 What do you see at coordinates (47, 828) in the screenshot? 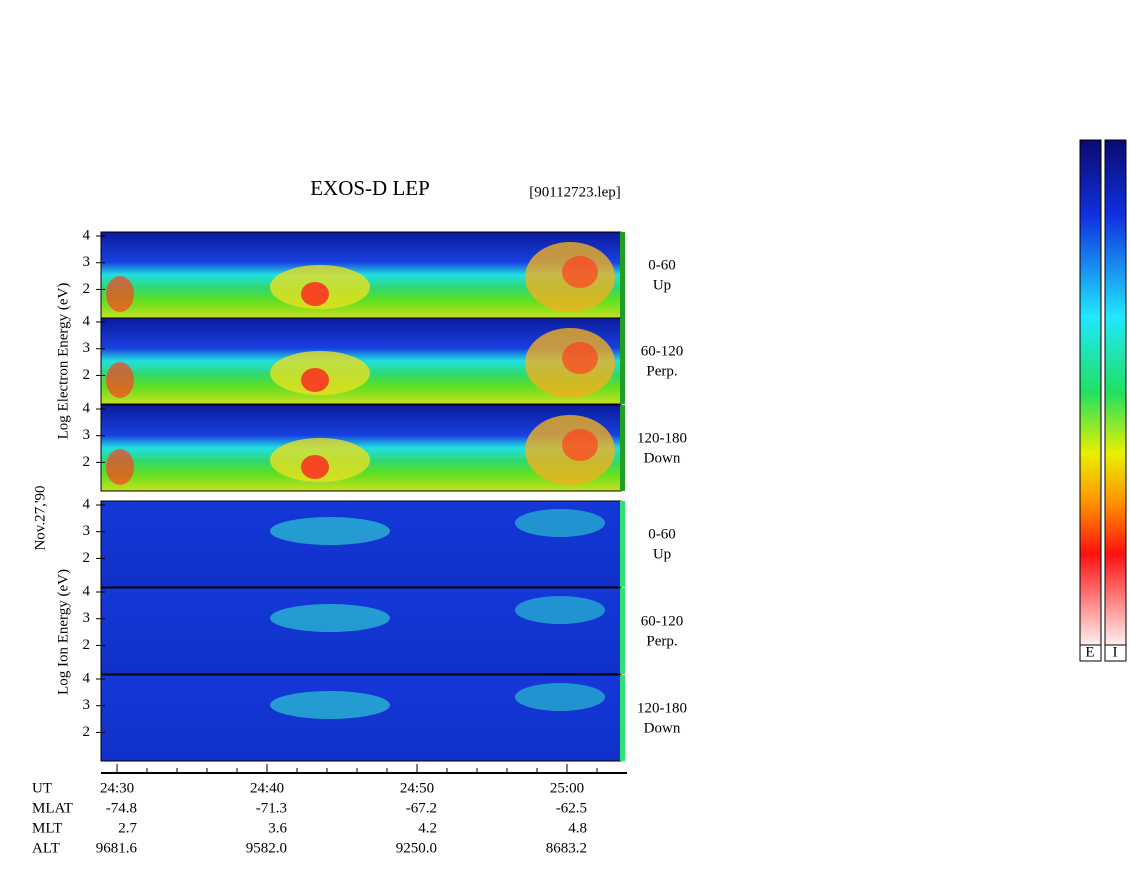
I see `ephemeris-label: MLT` at bounding box center [47, 828].